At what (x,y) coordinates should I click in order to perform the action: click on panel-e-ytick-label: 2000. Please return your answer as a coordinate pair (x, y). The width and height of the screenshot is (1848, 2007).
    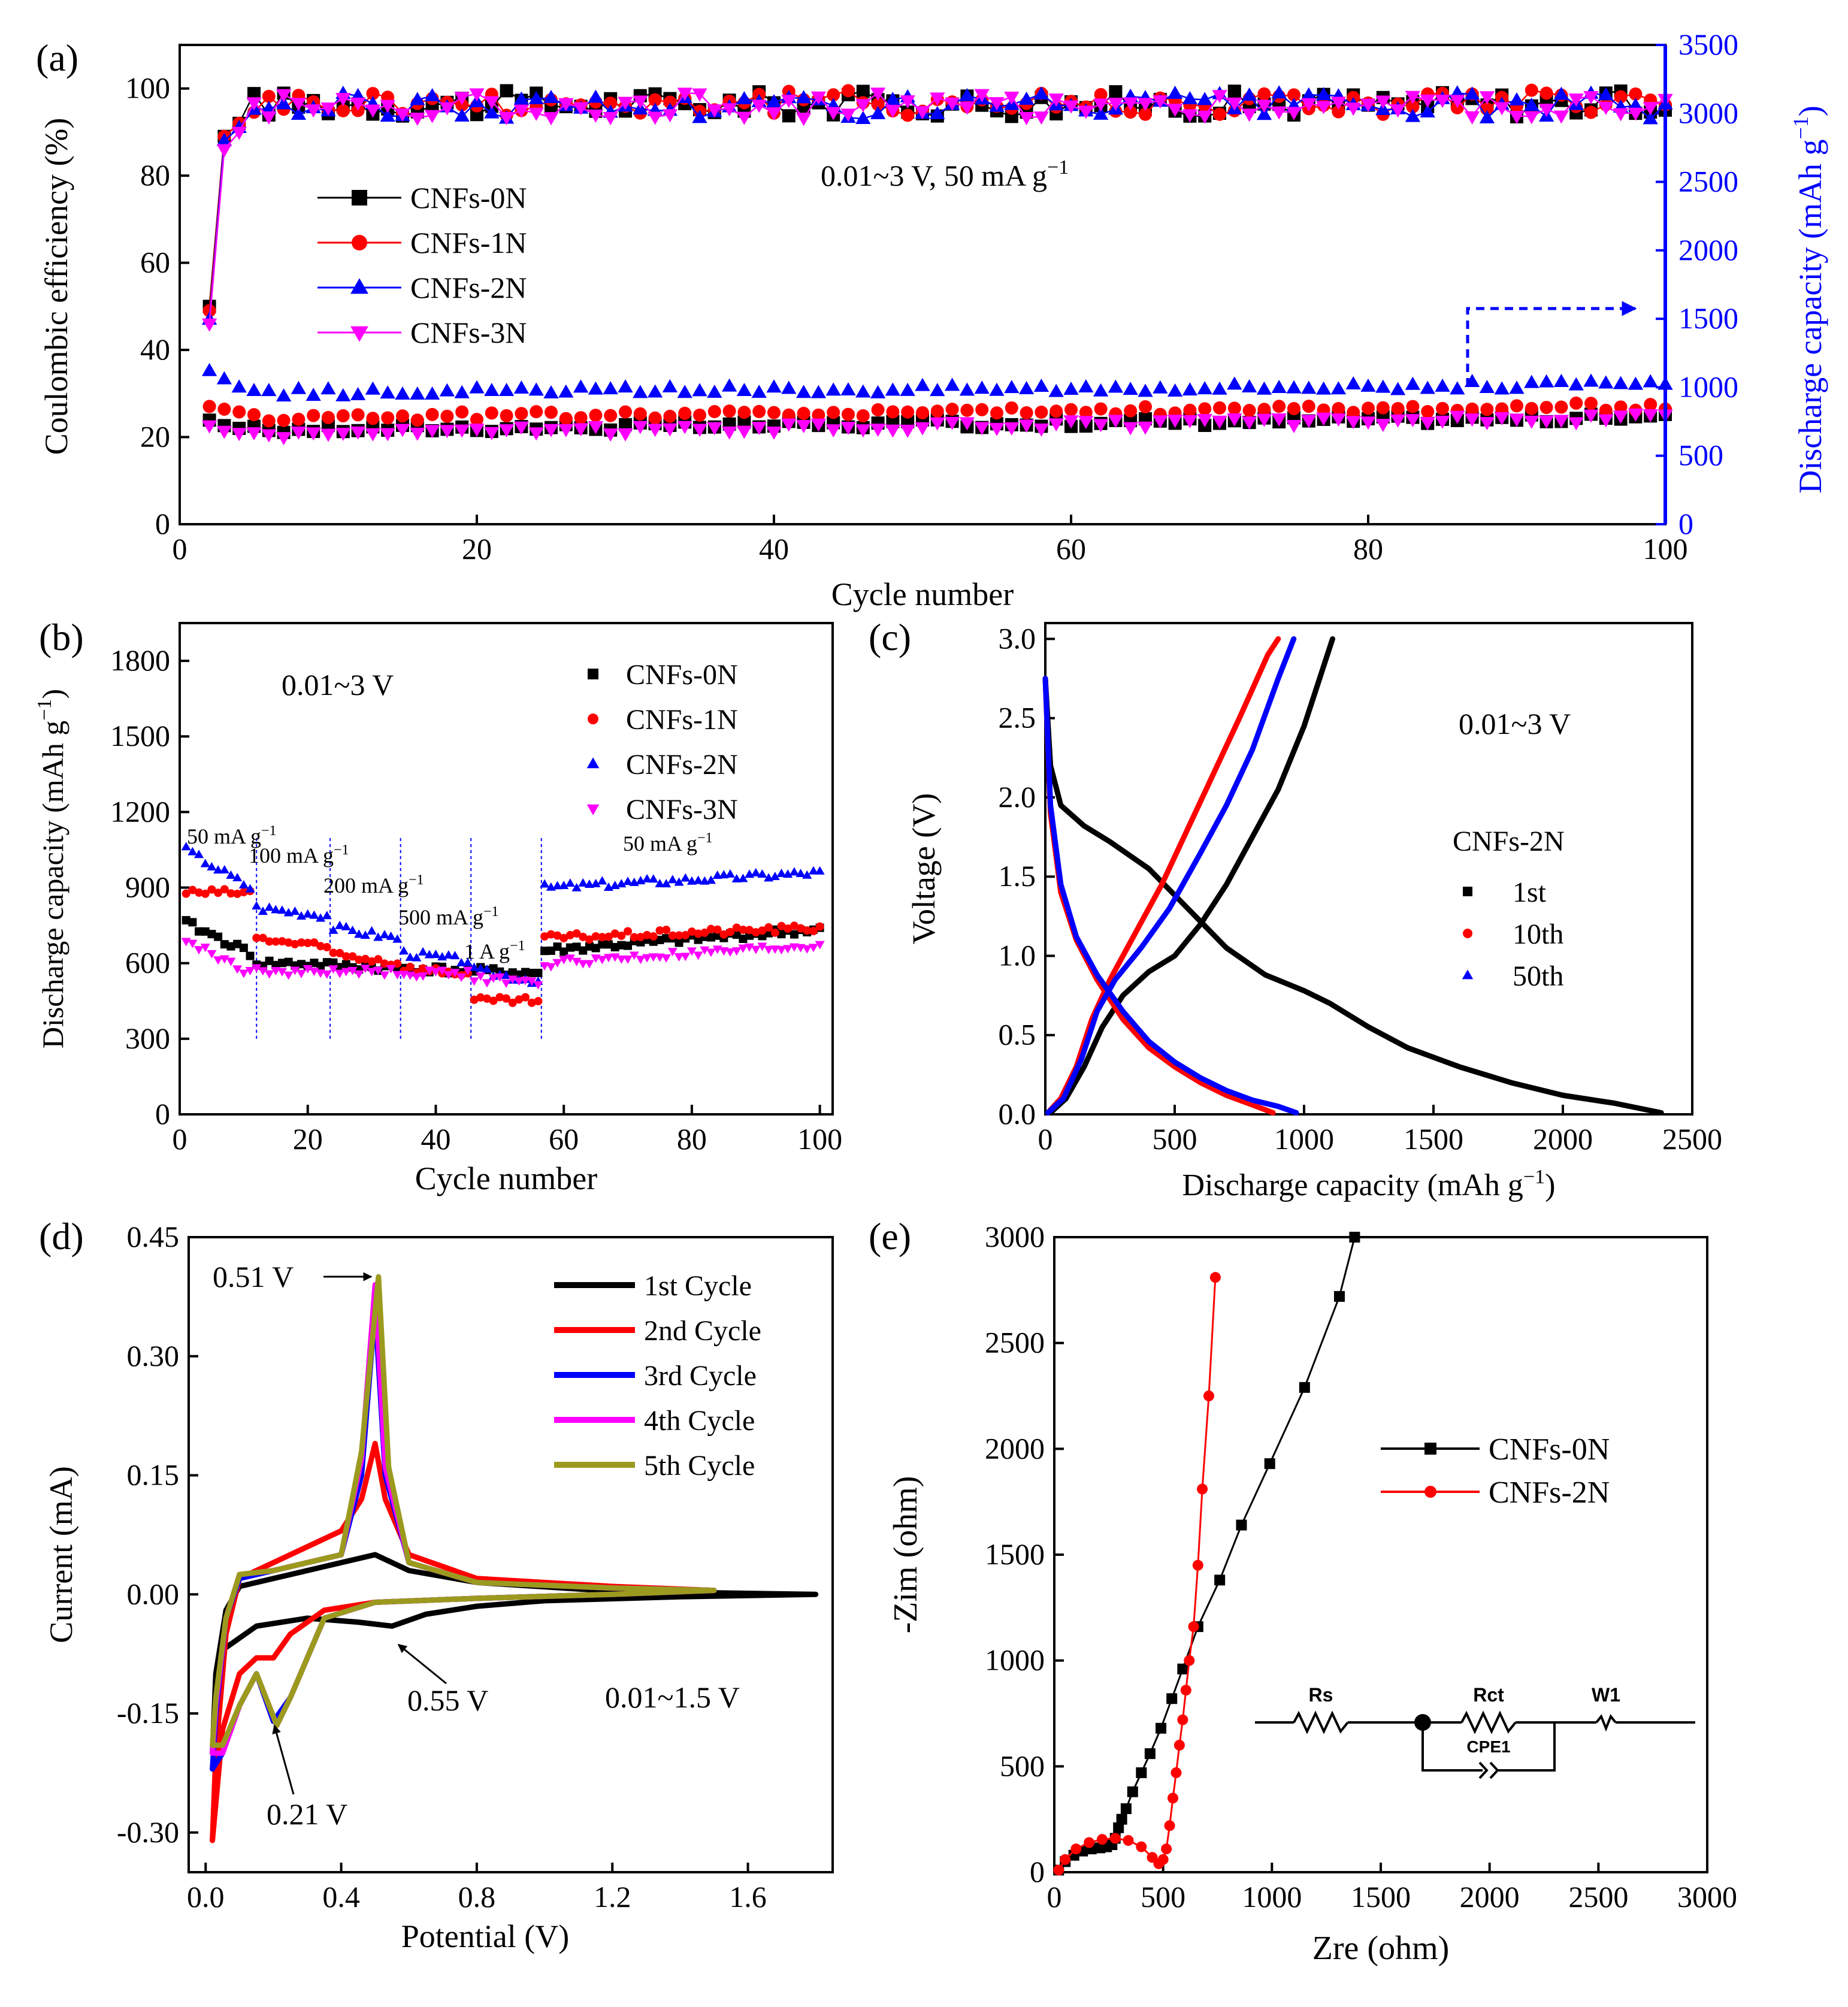
    Looking at the image, I should click on (1015, 1448).